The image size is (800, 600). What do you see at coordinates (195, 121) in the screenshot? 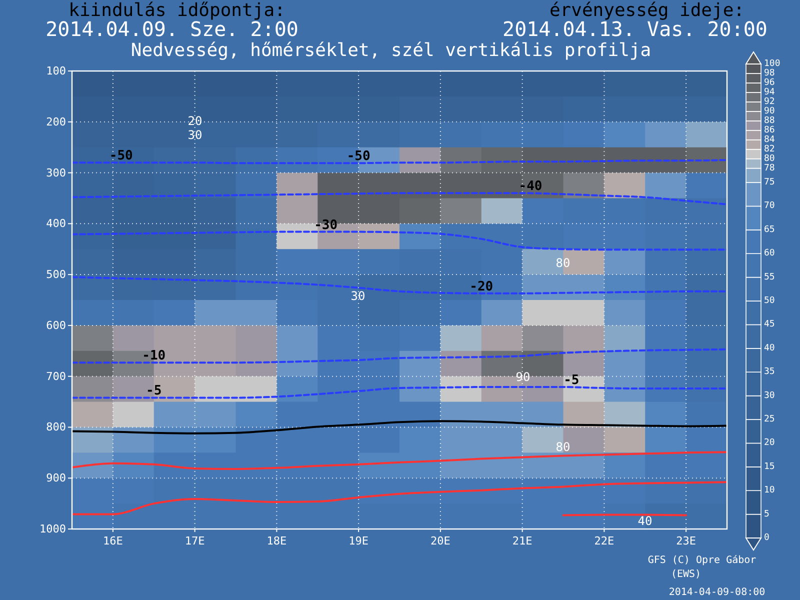
I see `annotation: 20` at bounding box center [195, 121].